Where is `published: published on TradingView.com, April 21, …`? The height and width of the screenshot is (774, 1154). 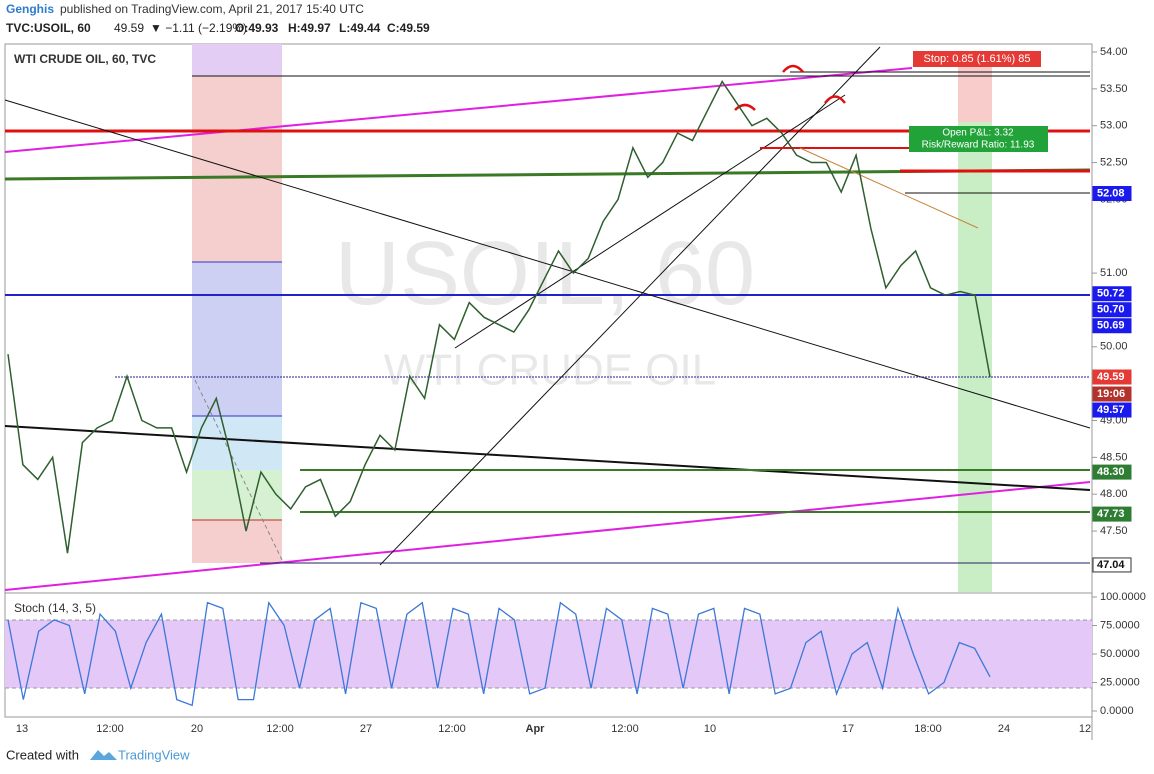
published: published on TradingView.com, April 21, … is located at coordinates (212, 9).